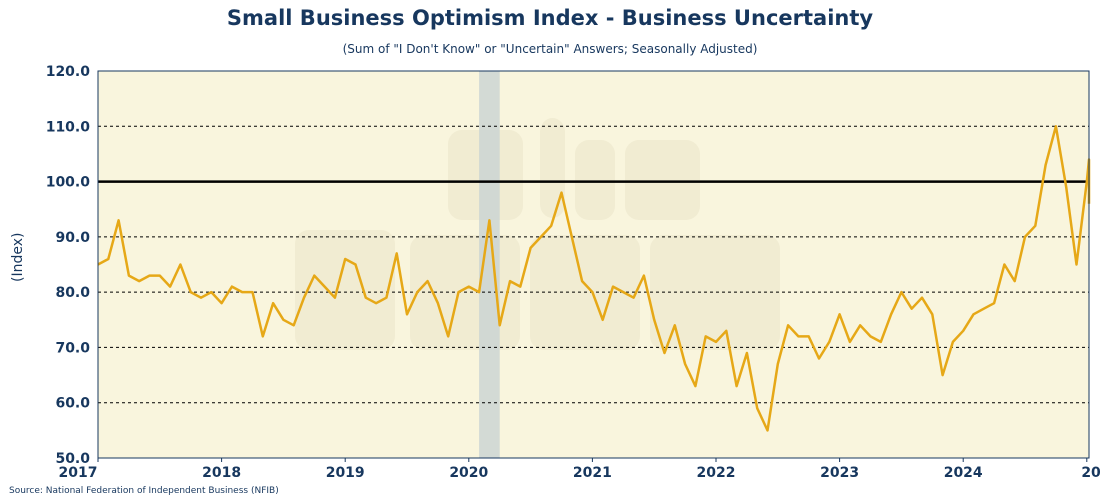 The height and width of the screenshot is (500, 1100). I want to click on x-axis-ticks: 2017 2018 2019 2020 2021 2022 2023 2024 2025, so click(579, 469).